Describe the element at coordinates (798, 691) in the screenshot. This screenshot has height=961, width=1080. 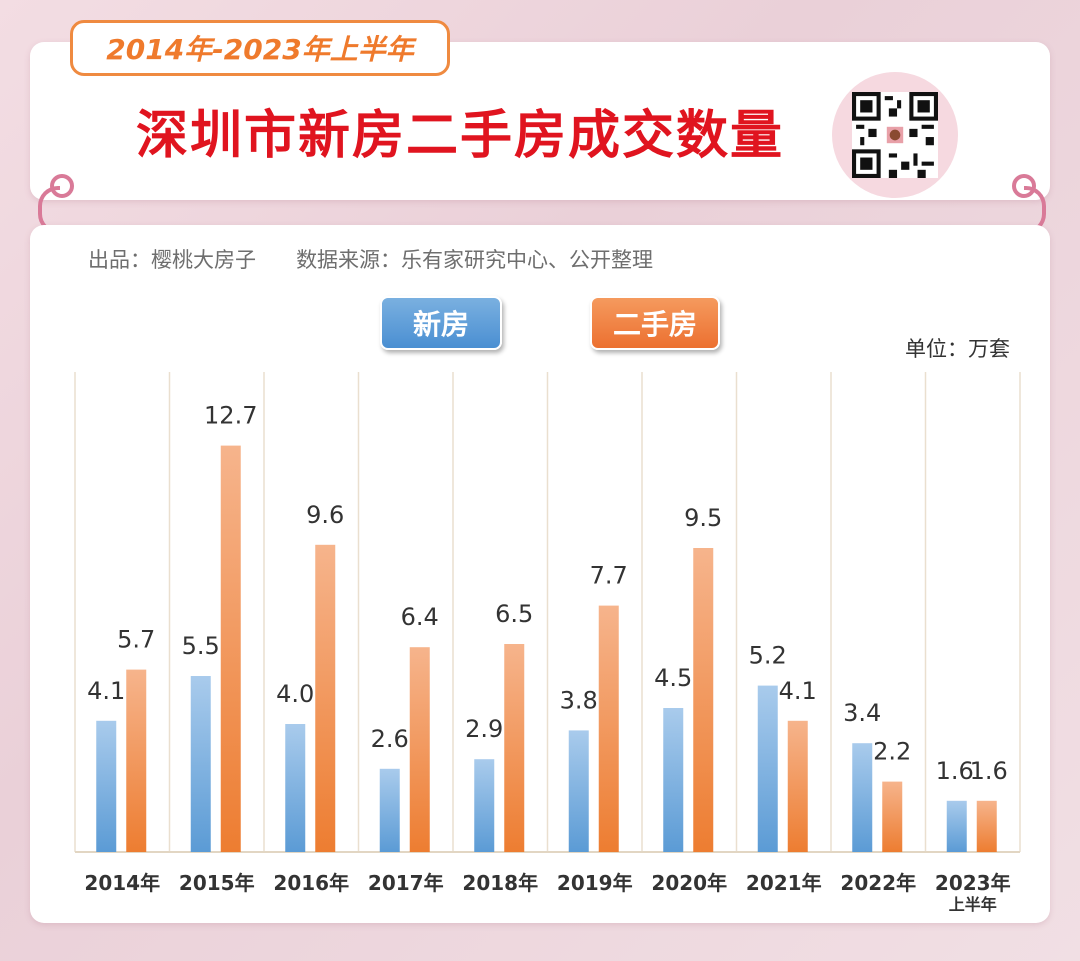
I see `value-label-second: 4.1` at that location.